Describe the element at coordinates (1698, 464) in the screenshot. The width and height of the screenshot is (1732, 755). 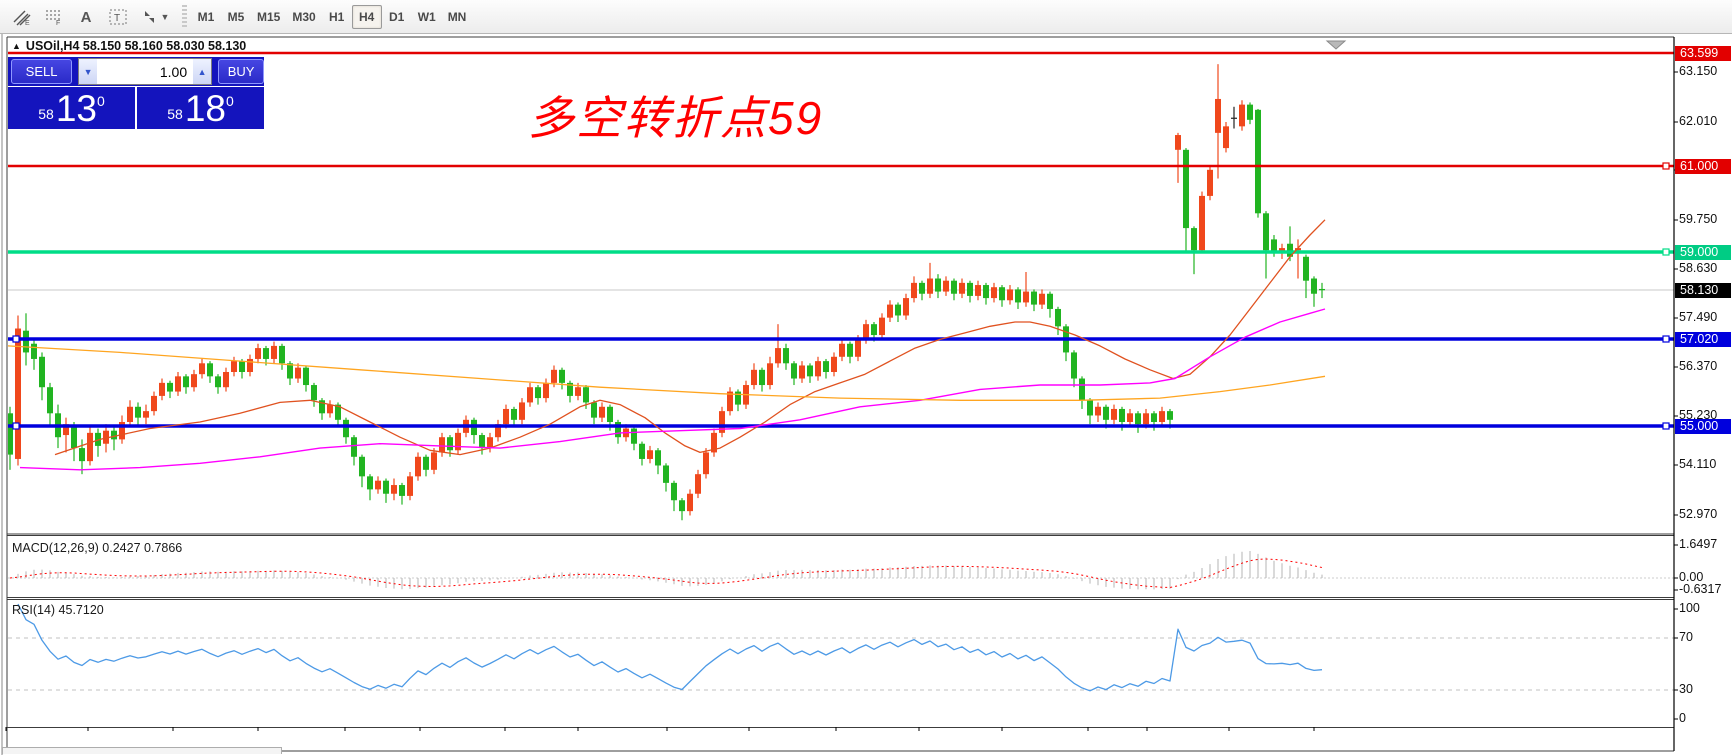
I see `price-tick-label: 54.110` at that location.